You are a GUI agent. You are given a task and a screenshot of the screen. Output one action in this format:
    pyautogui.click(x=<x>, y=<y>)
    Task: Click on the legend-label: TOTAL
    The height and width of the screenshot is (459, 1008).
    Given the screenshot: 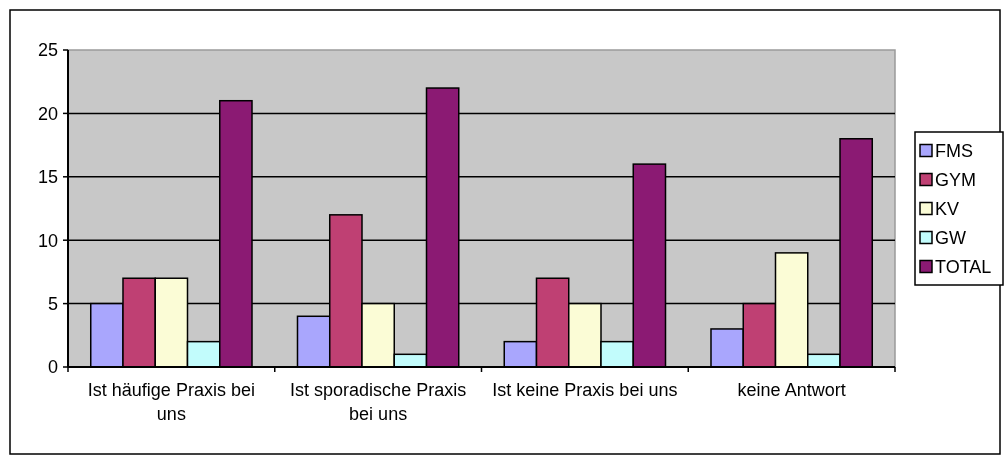 What is the action you would take?
    pyautogui.click(x=963, y=266)
    